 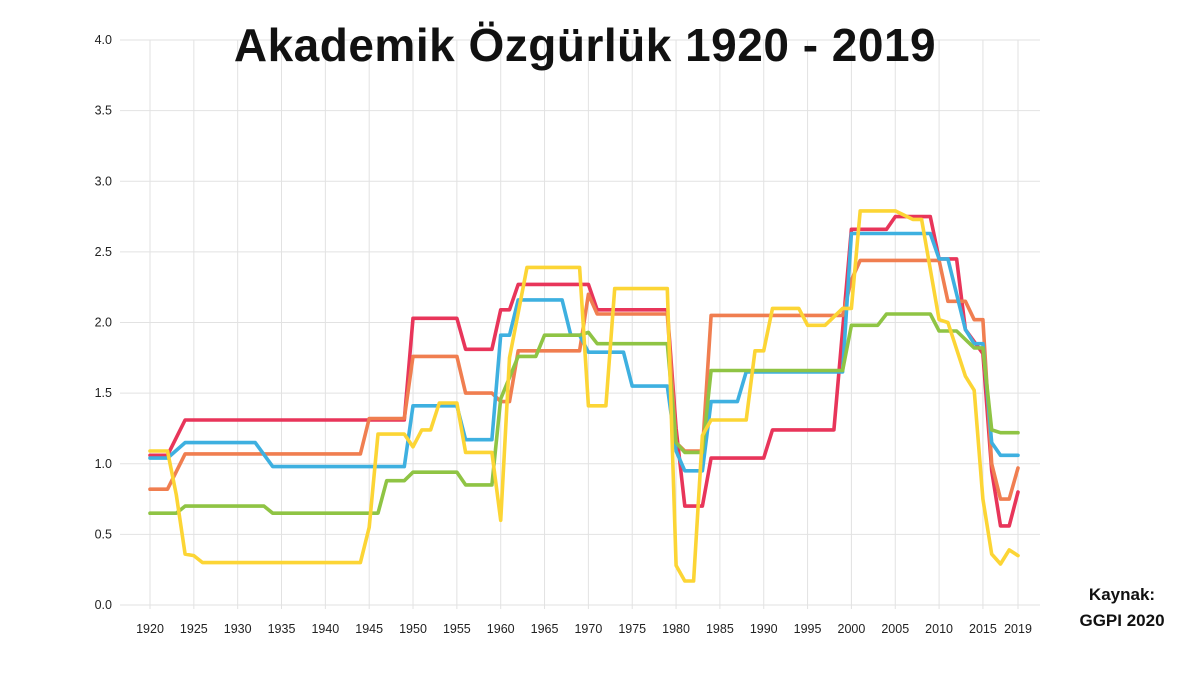 I want to click on y-tick-label: 2.5, so click(x=103, y=252).